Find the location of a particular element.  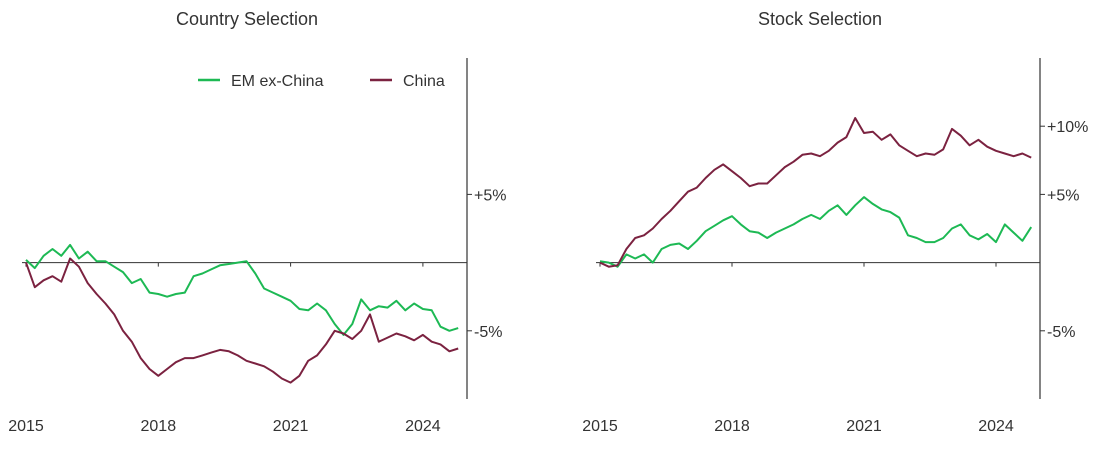

legend: EM ex-China China is located at coordinates (321, 81).